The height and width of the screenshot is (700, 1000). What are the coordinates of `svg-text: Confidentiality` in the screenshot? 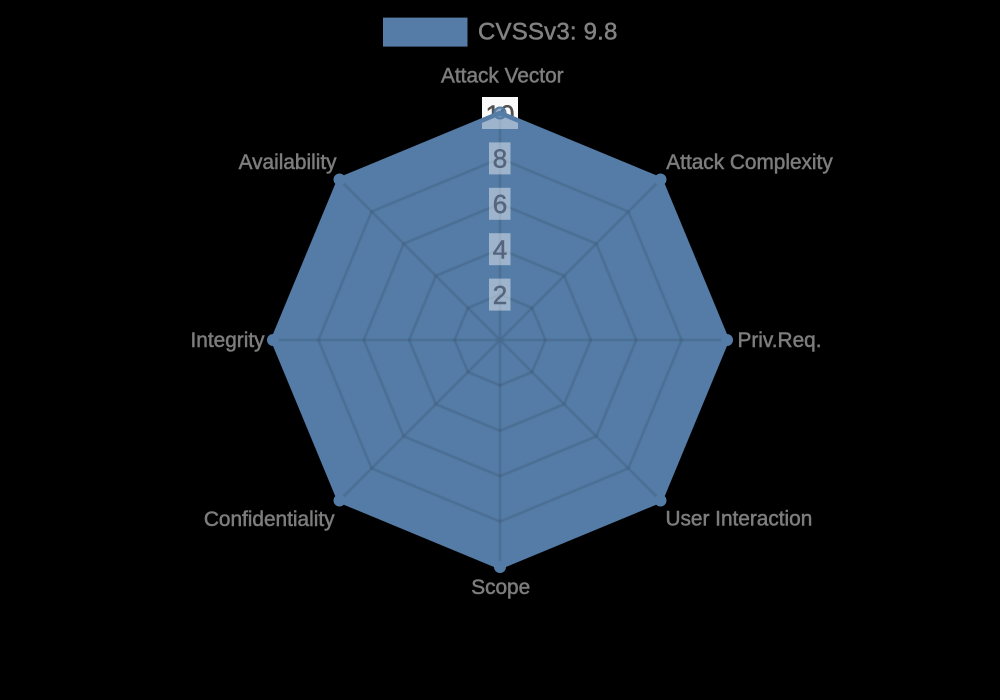 It's located at (269, 519).